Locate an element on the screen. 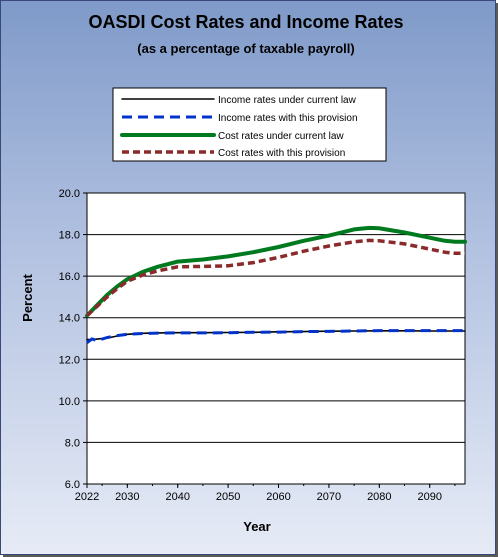 The image size is (498, 557). x-tick-label: 2090 is located at coordinates (429, 497).